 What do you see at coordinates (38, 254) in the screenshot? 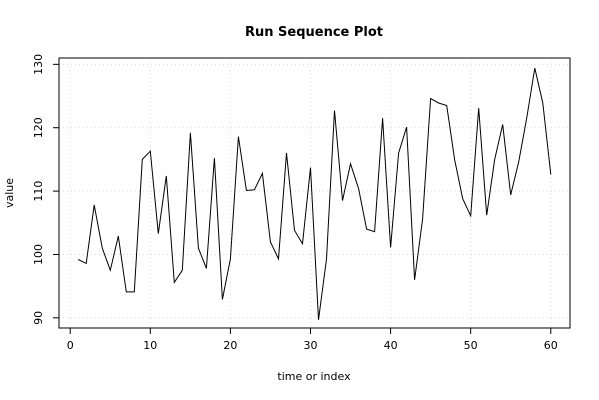
I see `y-tick-label: 100` at bounding box center [38, 254].